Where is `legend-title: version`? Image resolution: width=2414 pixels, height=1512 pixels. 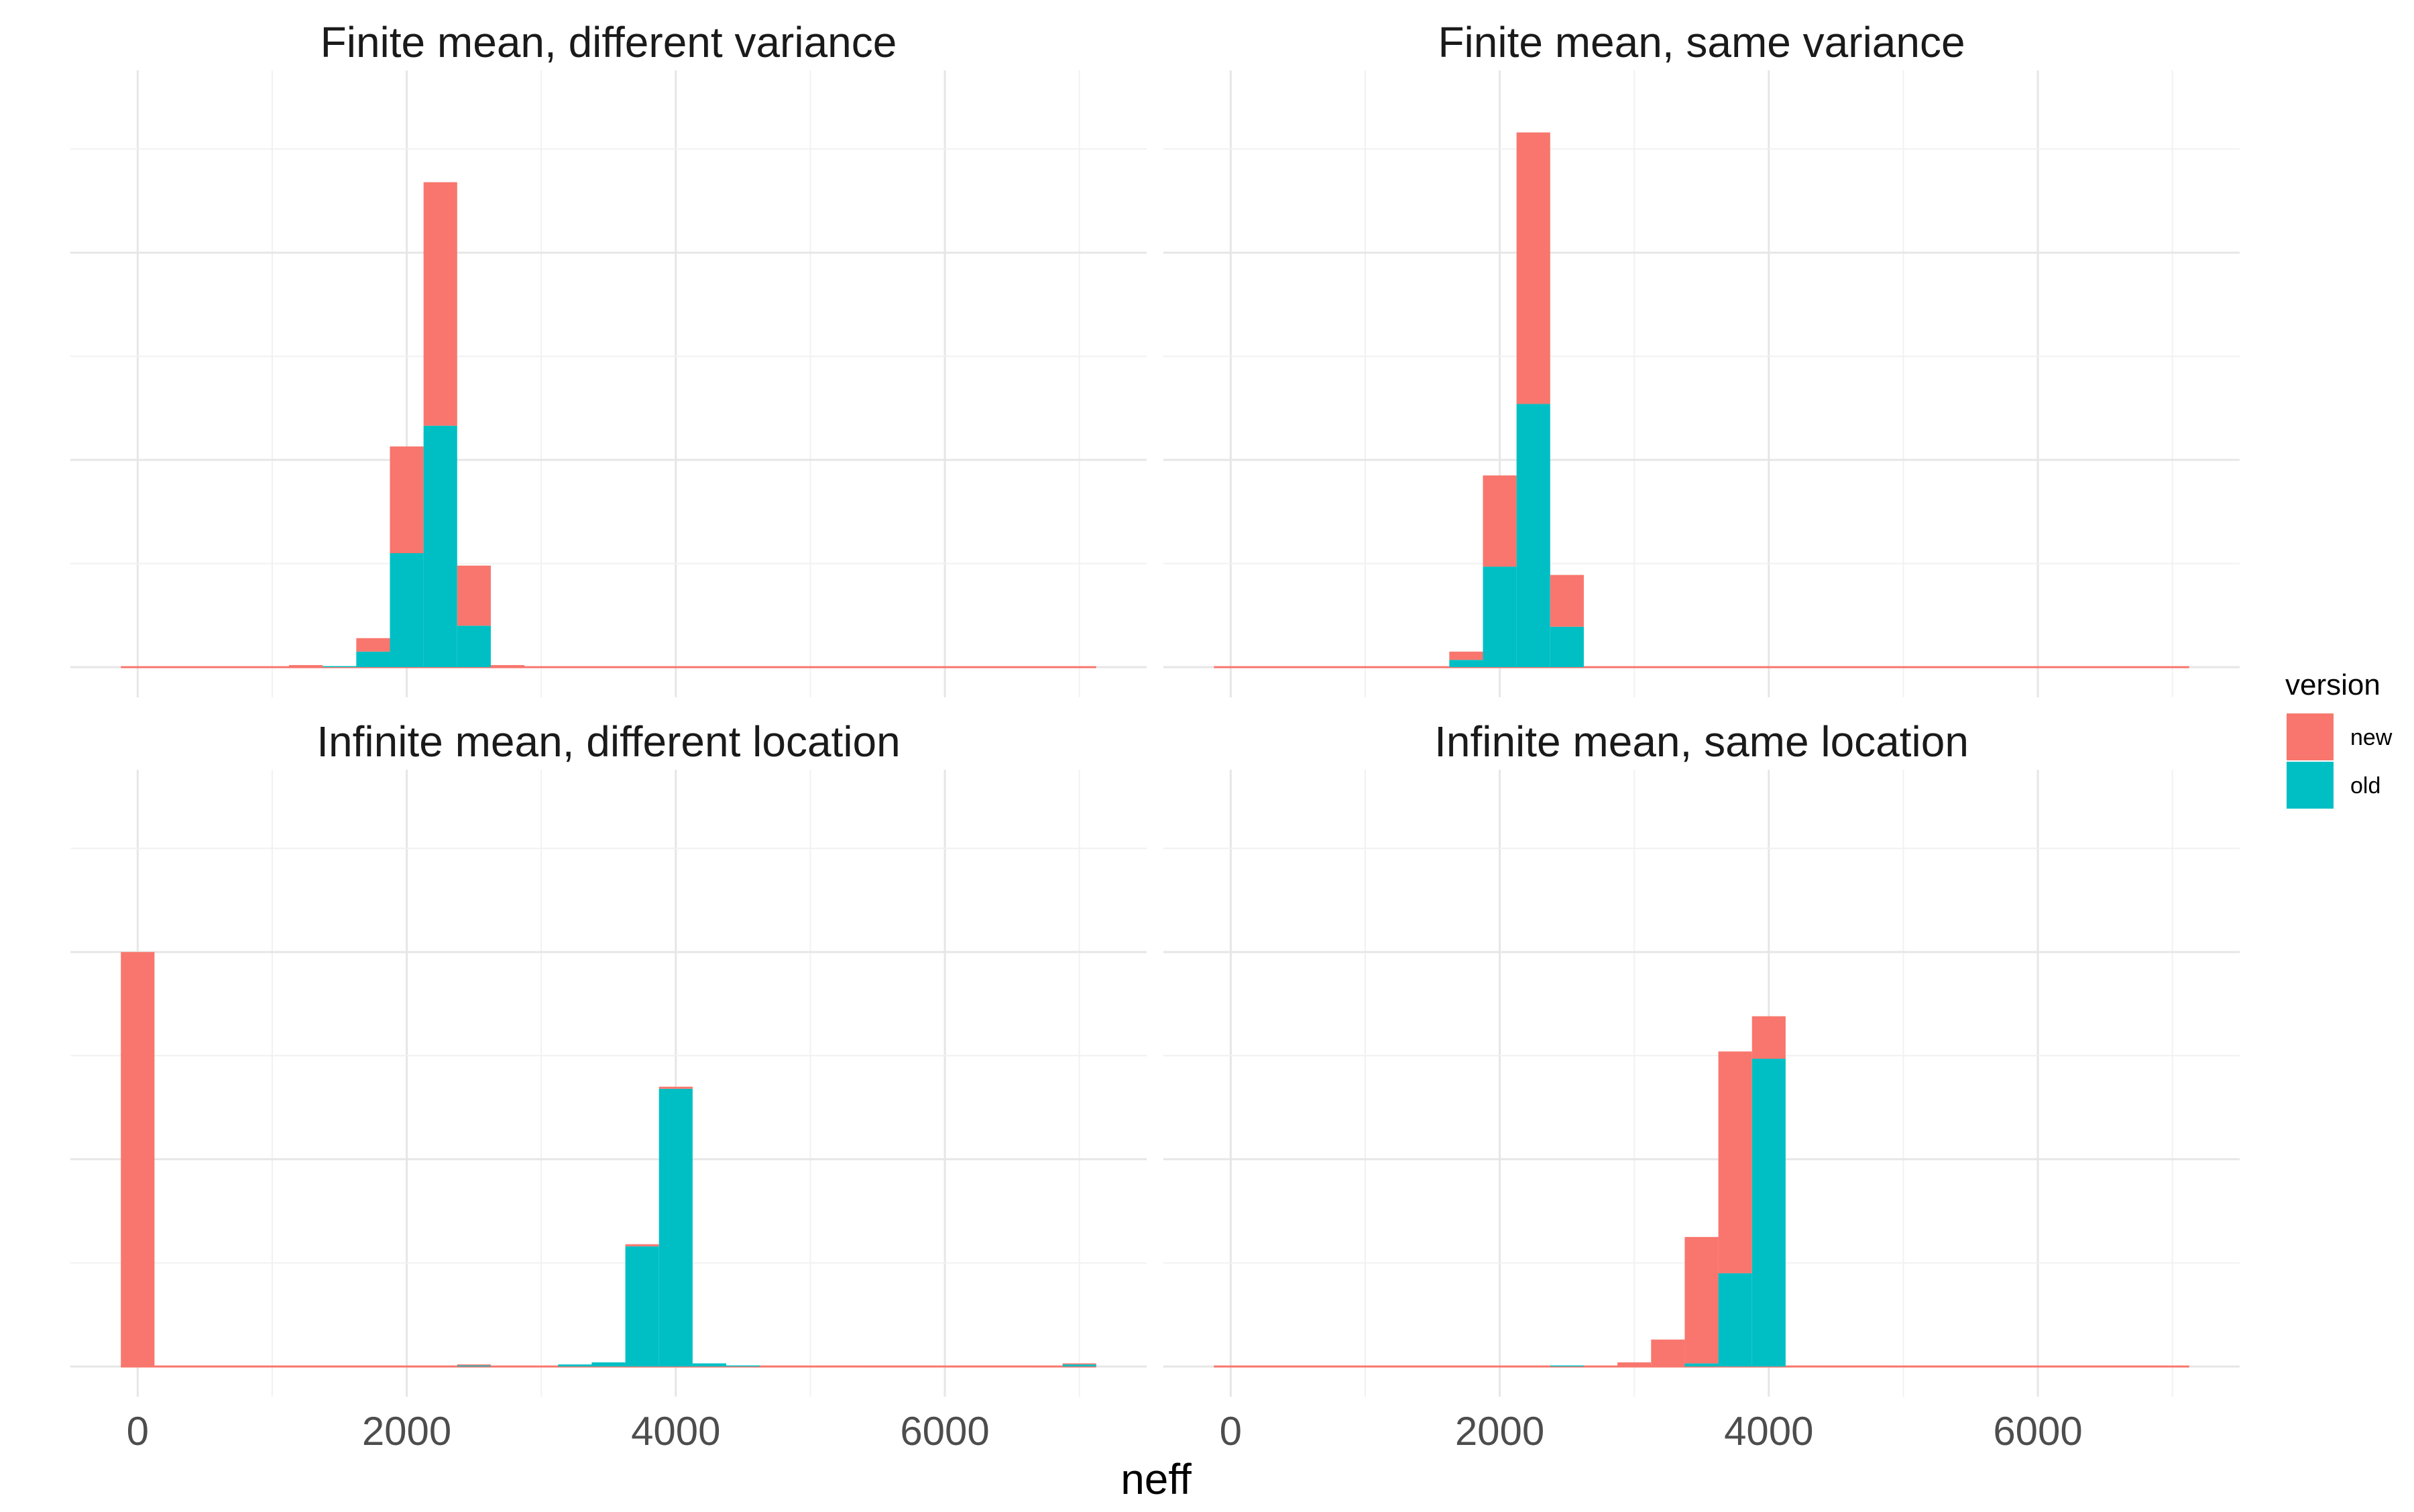
legend-title: version is located at coordinates (2332, 684).